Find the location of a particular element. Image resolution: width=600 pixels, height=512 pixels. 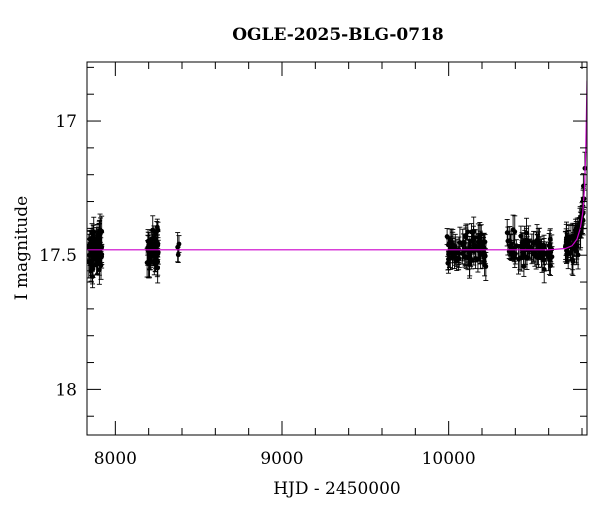

y-axis-label: I magnitude is located at coordinates (22, 248).